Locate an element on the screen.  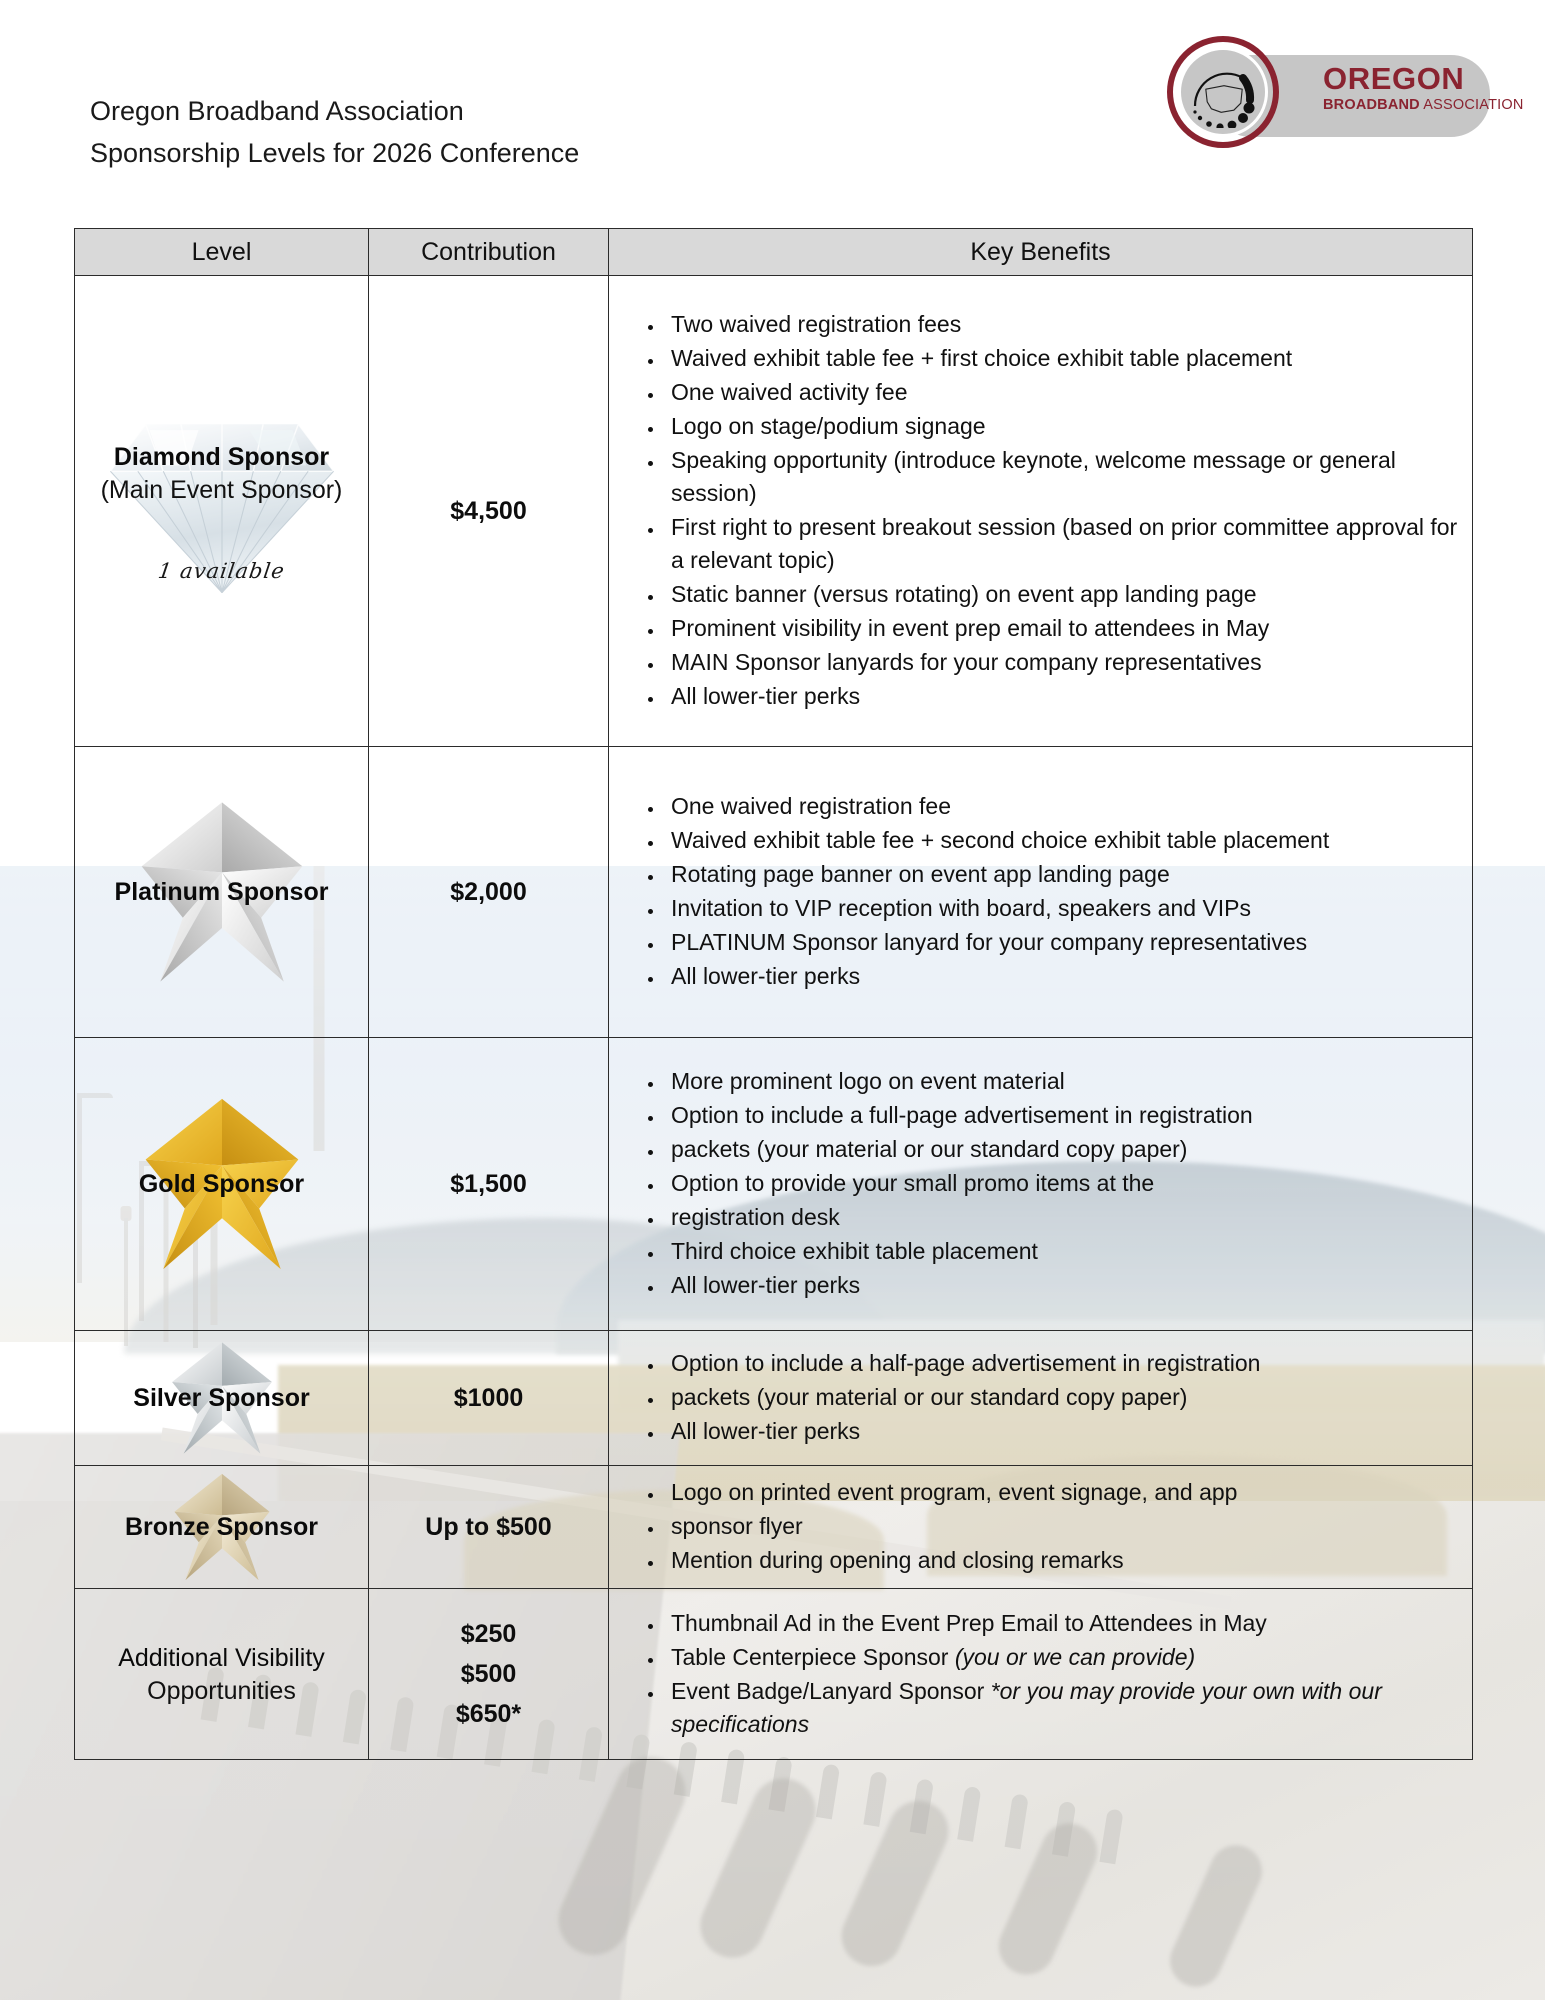
level-cell-silver: Silver Sponsor is located at coordinates (221, 1398).